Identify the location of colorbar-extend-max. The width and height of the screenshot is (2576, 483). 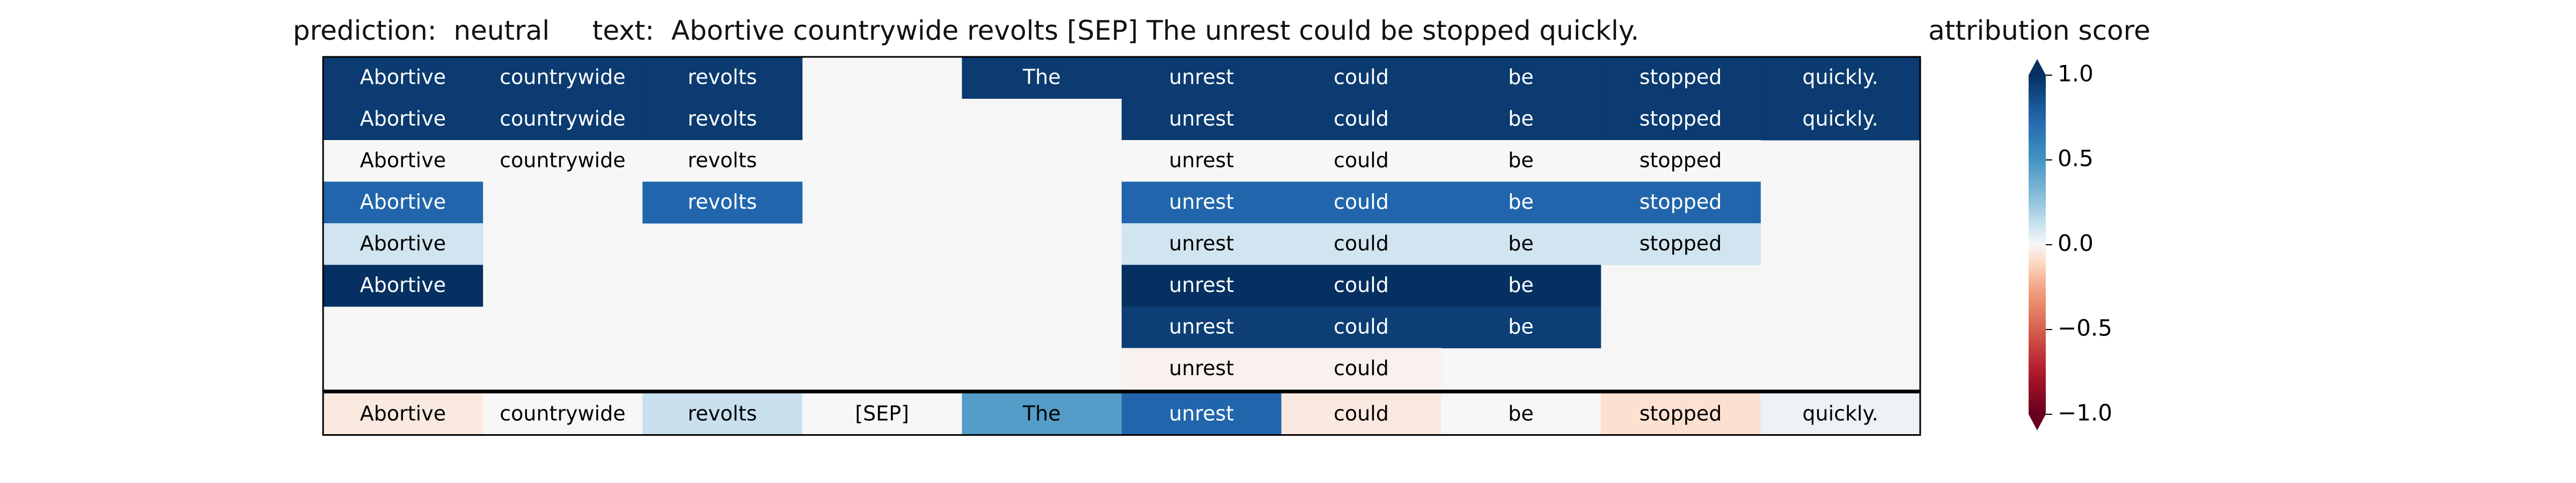
(2037, 67).